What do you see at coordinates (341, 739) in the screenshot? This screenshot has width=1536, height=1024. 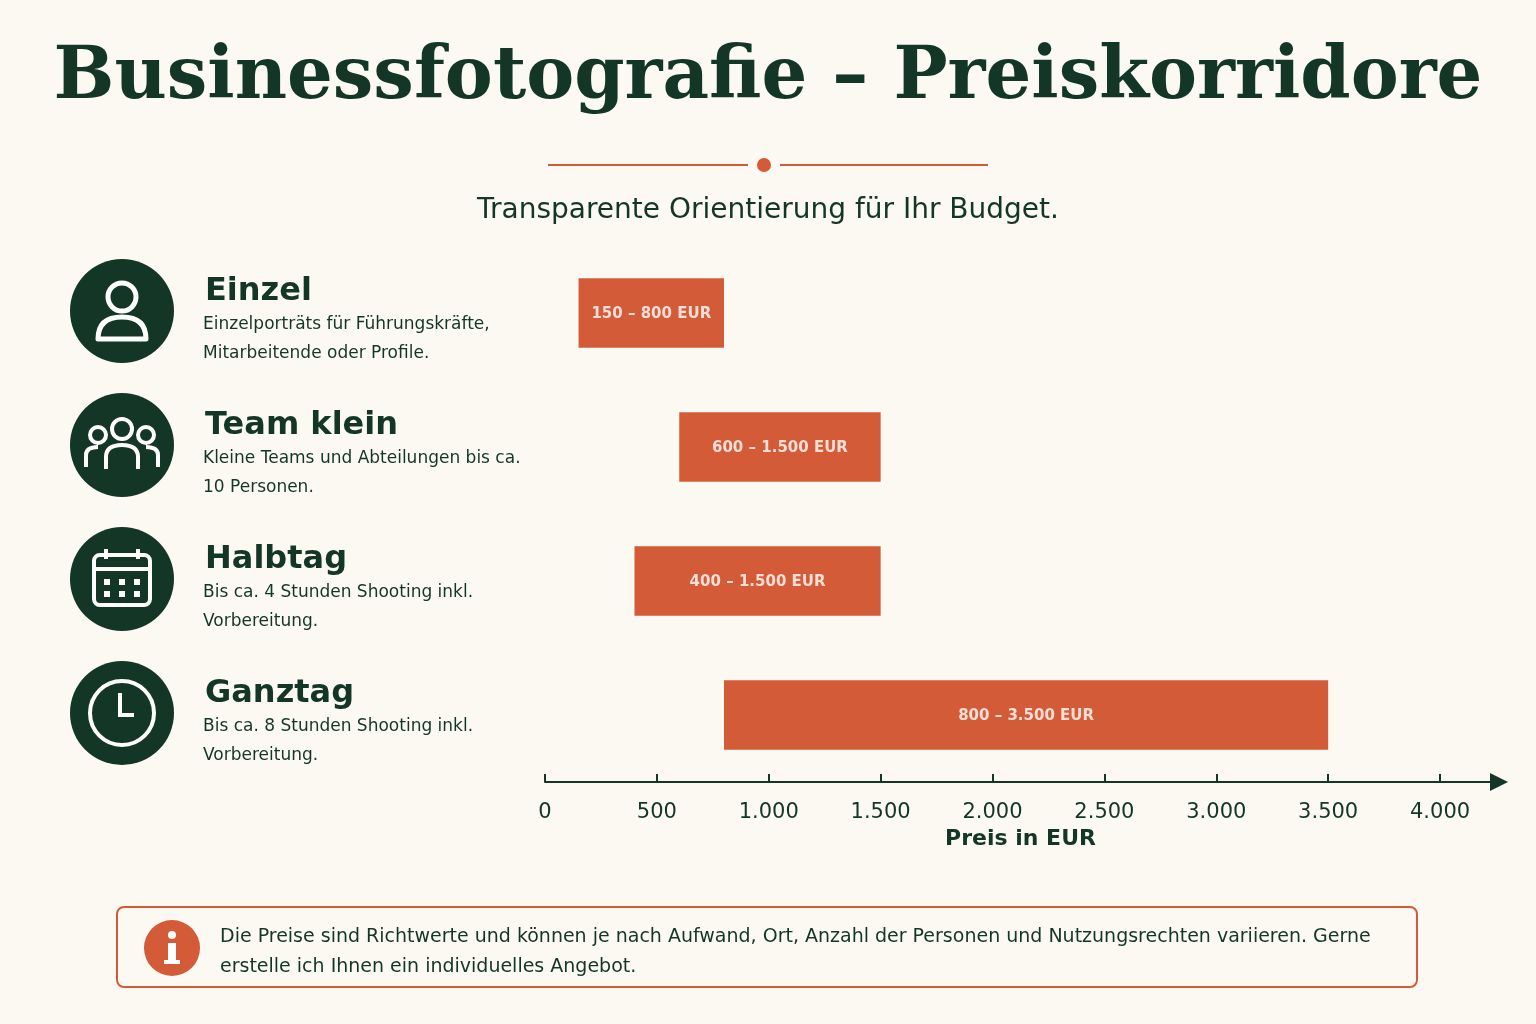 I see `text: Bis ca. 8 Stunden Shooting inkl. Vorbereitung.` at bounding box center [341, 739].